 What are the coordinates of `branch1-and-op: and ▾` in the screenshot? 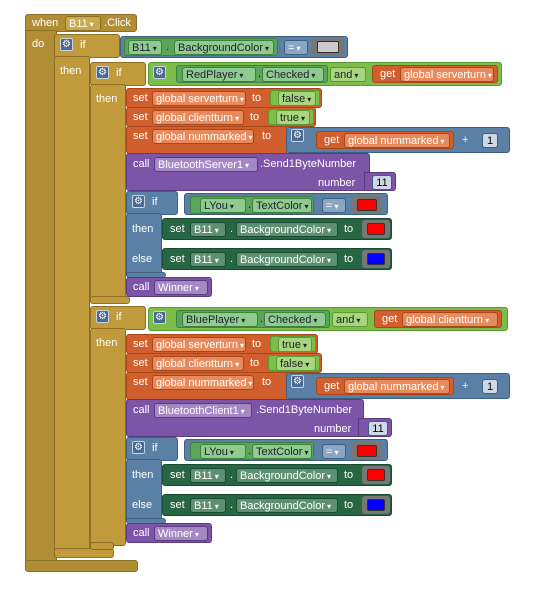 It's located at (348, 74).